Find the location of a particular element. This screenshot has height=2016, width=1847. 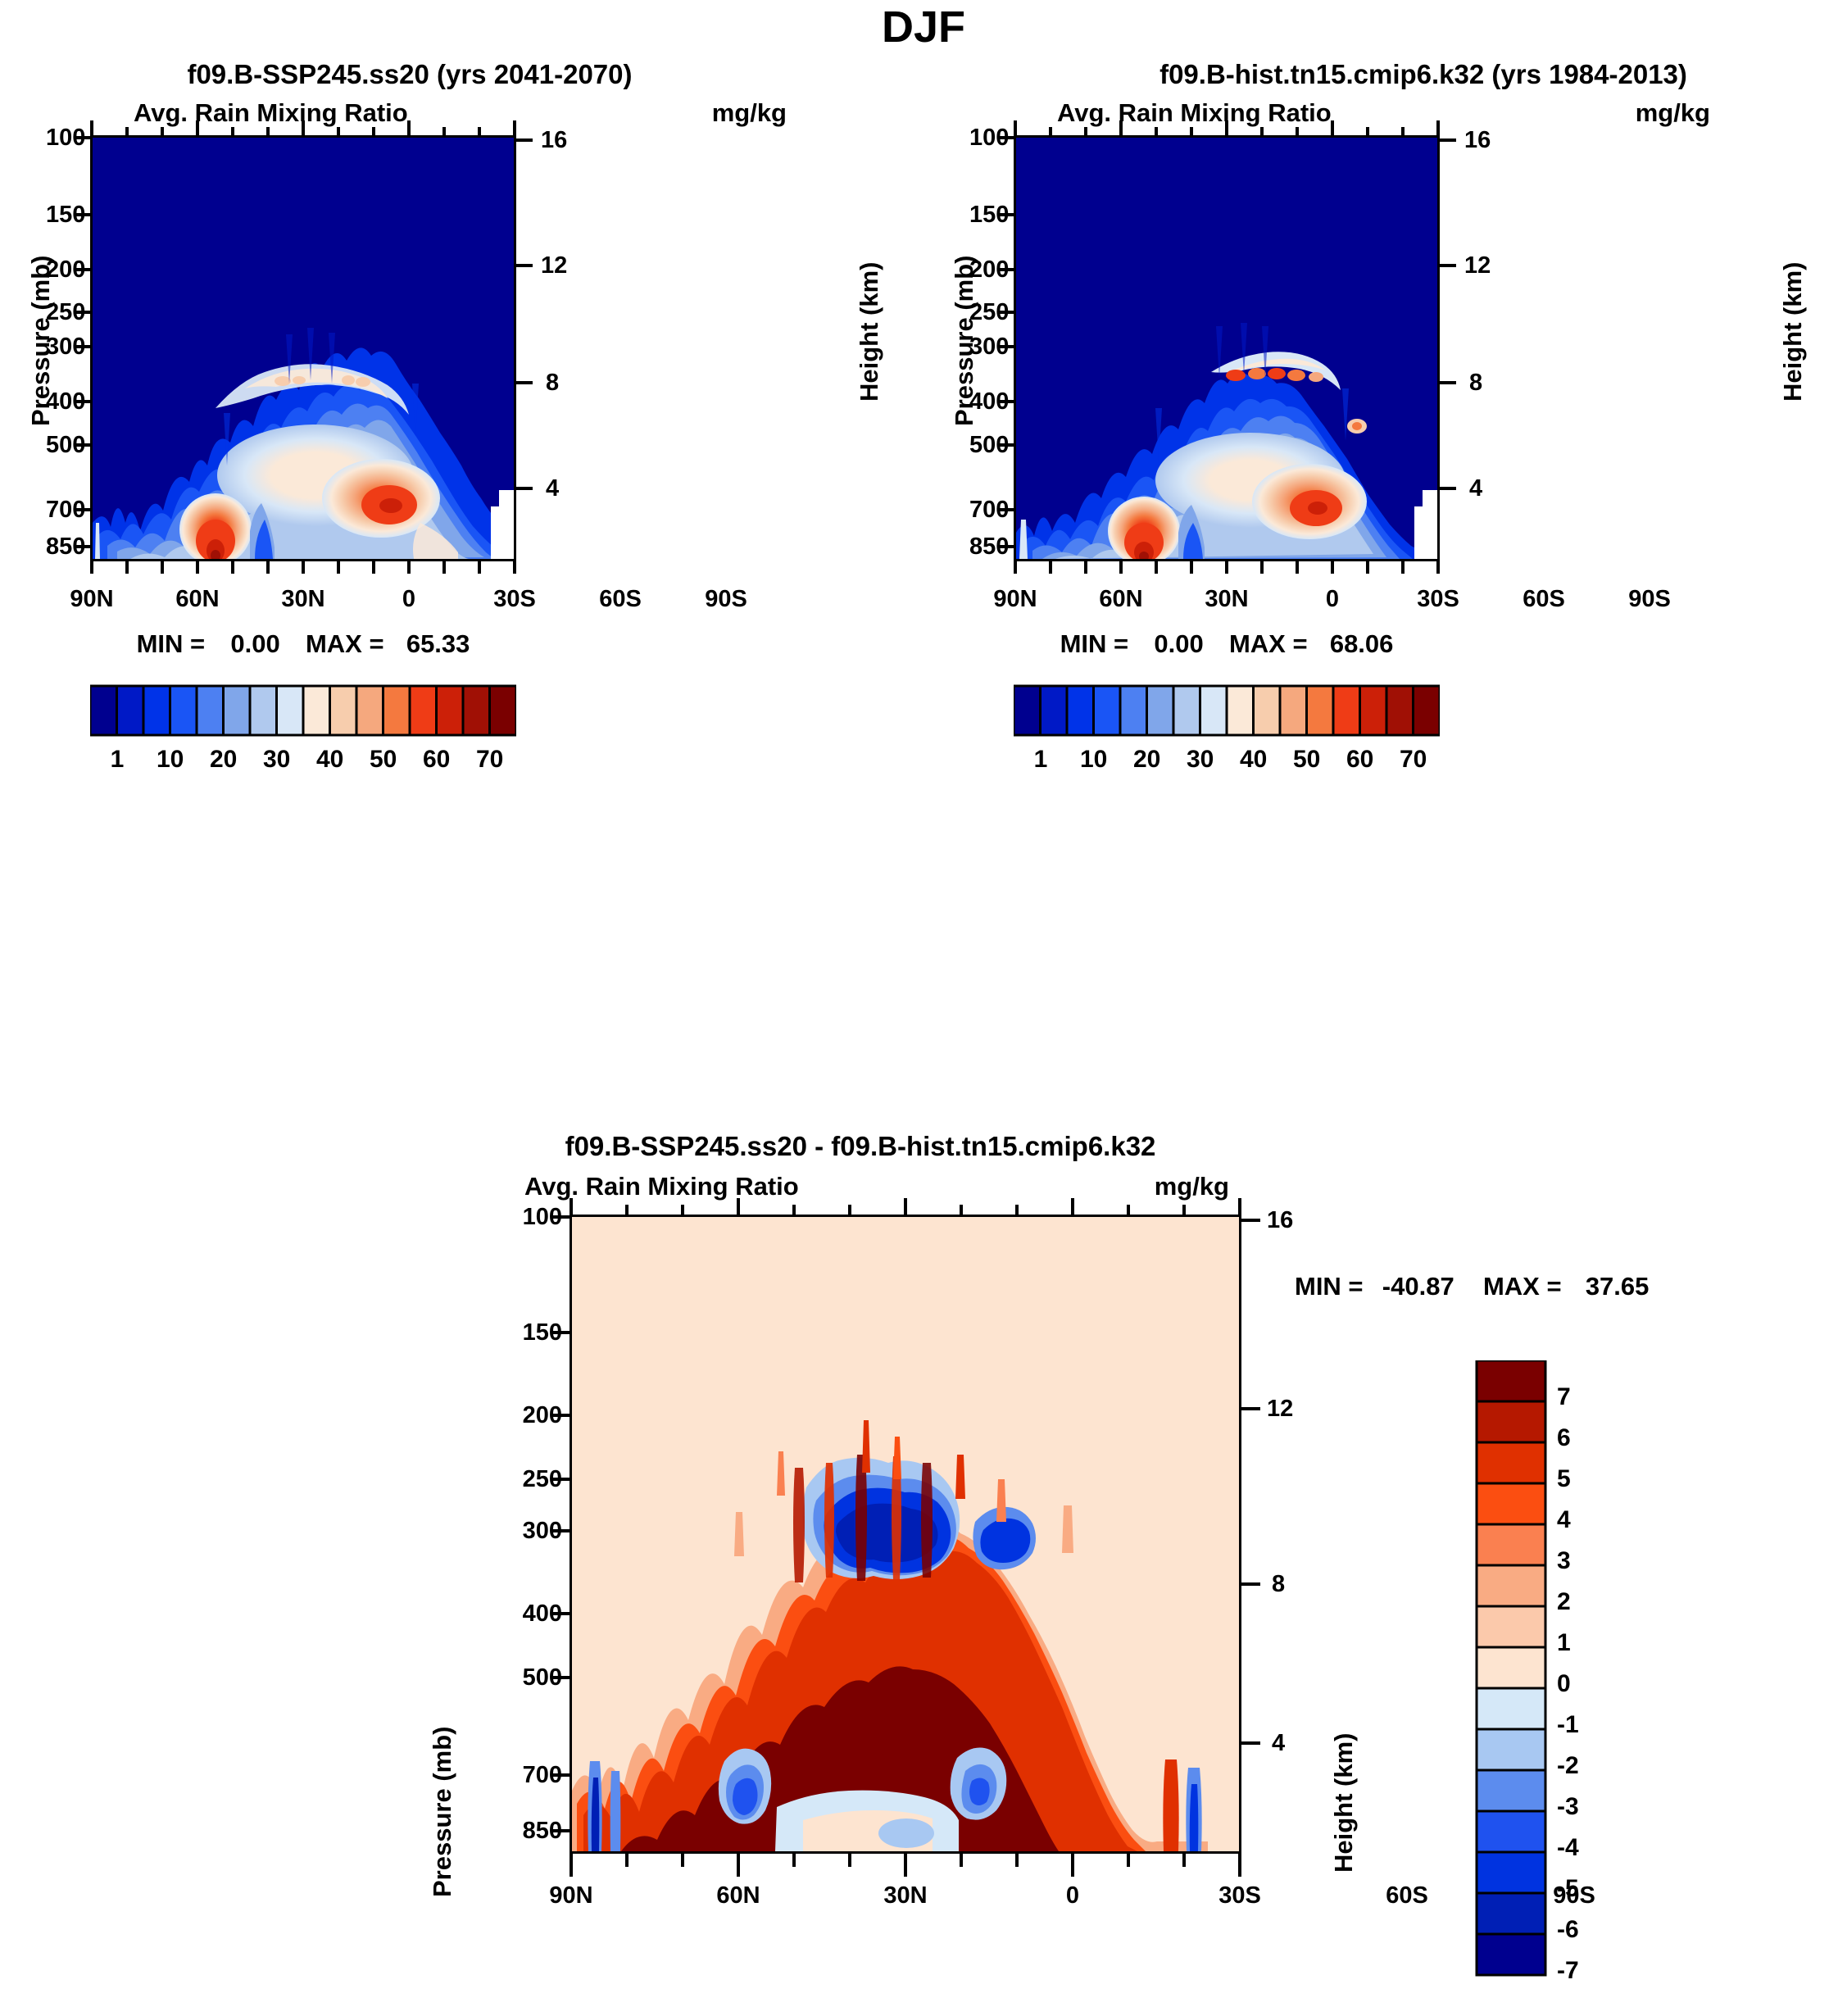

max-value: 37.65 is located at coordinates (1617, 1286).